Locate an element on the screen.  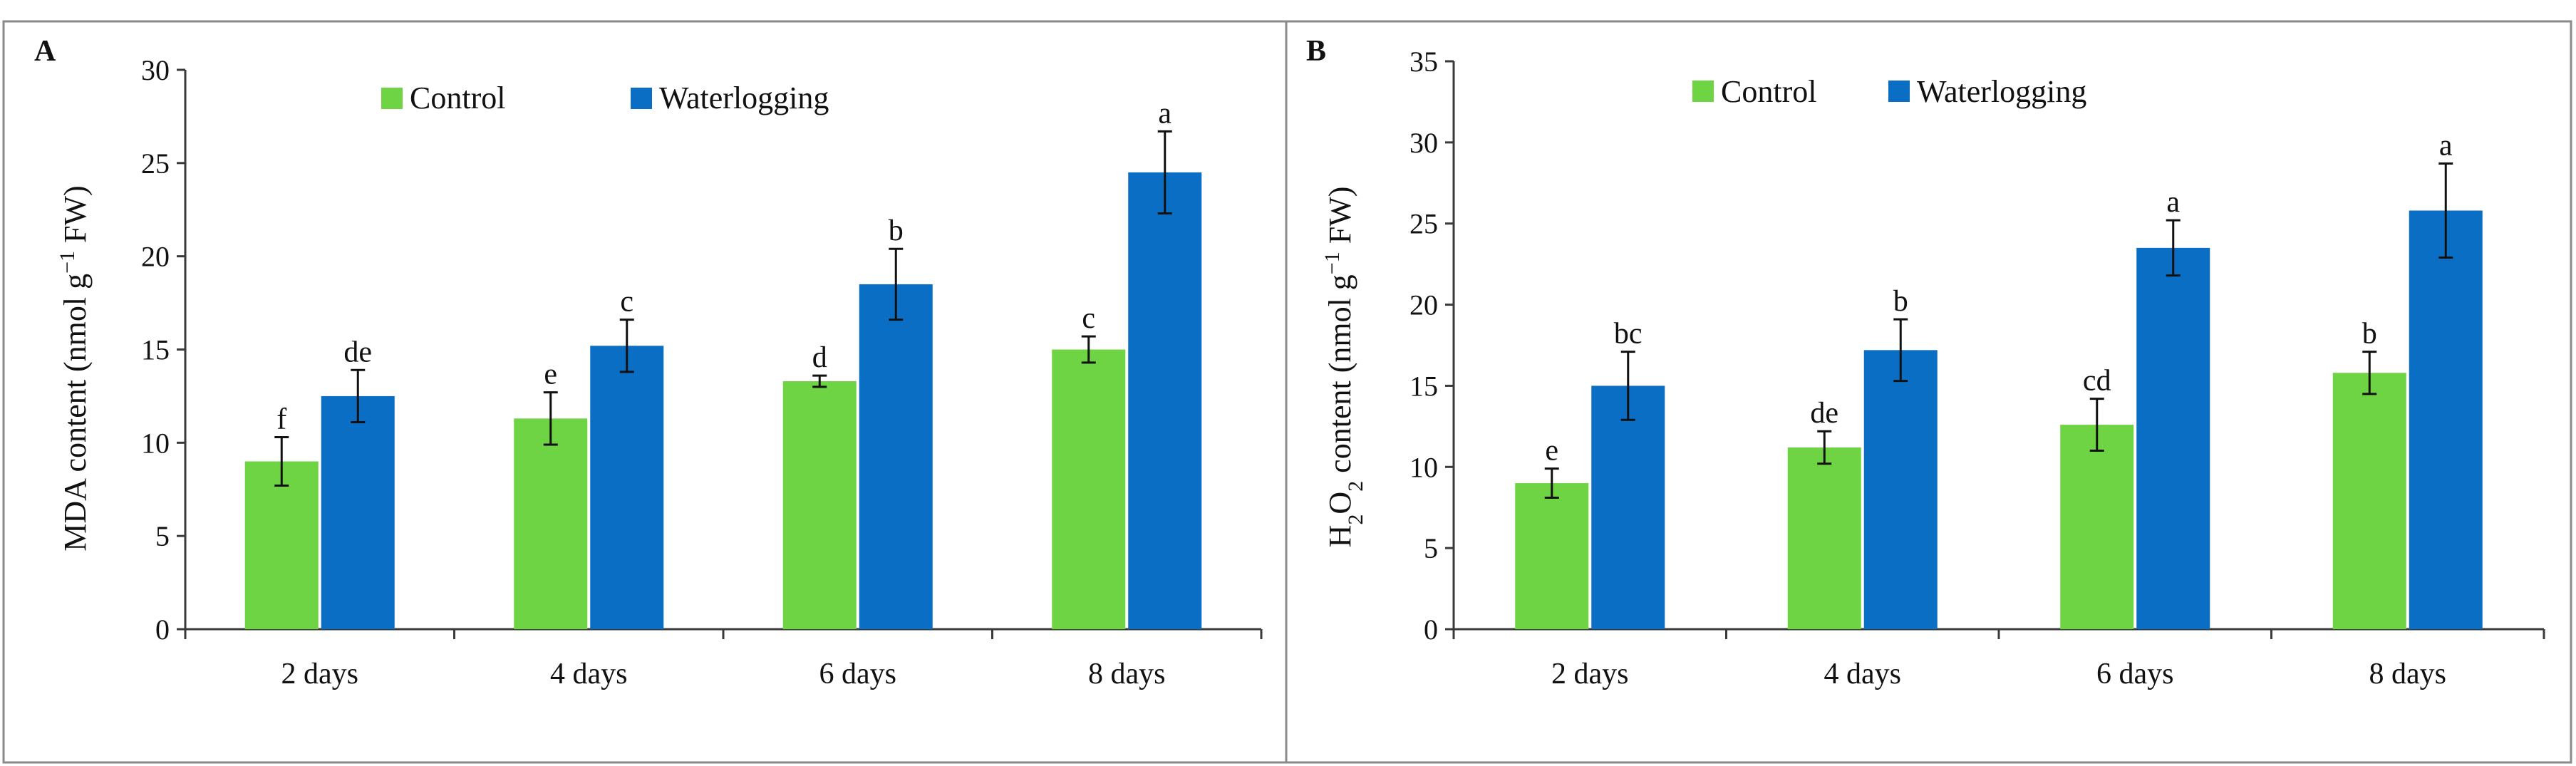
panel-a-significance-letter: b is located at coordinates (897, 230).